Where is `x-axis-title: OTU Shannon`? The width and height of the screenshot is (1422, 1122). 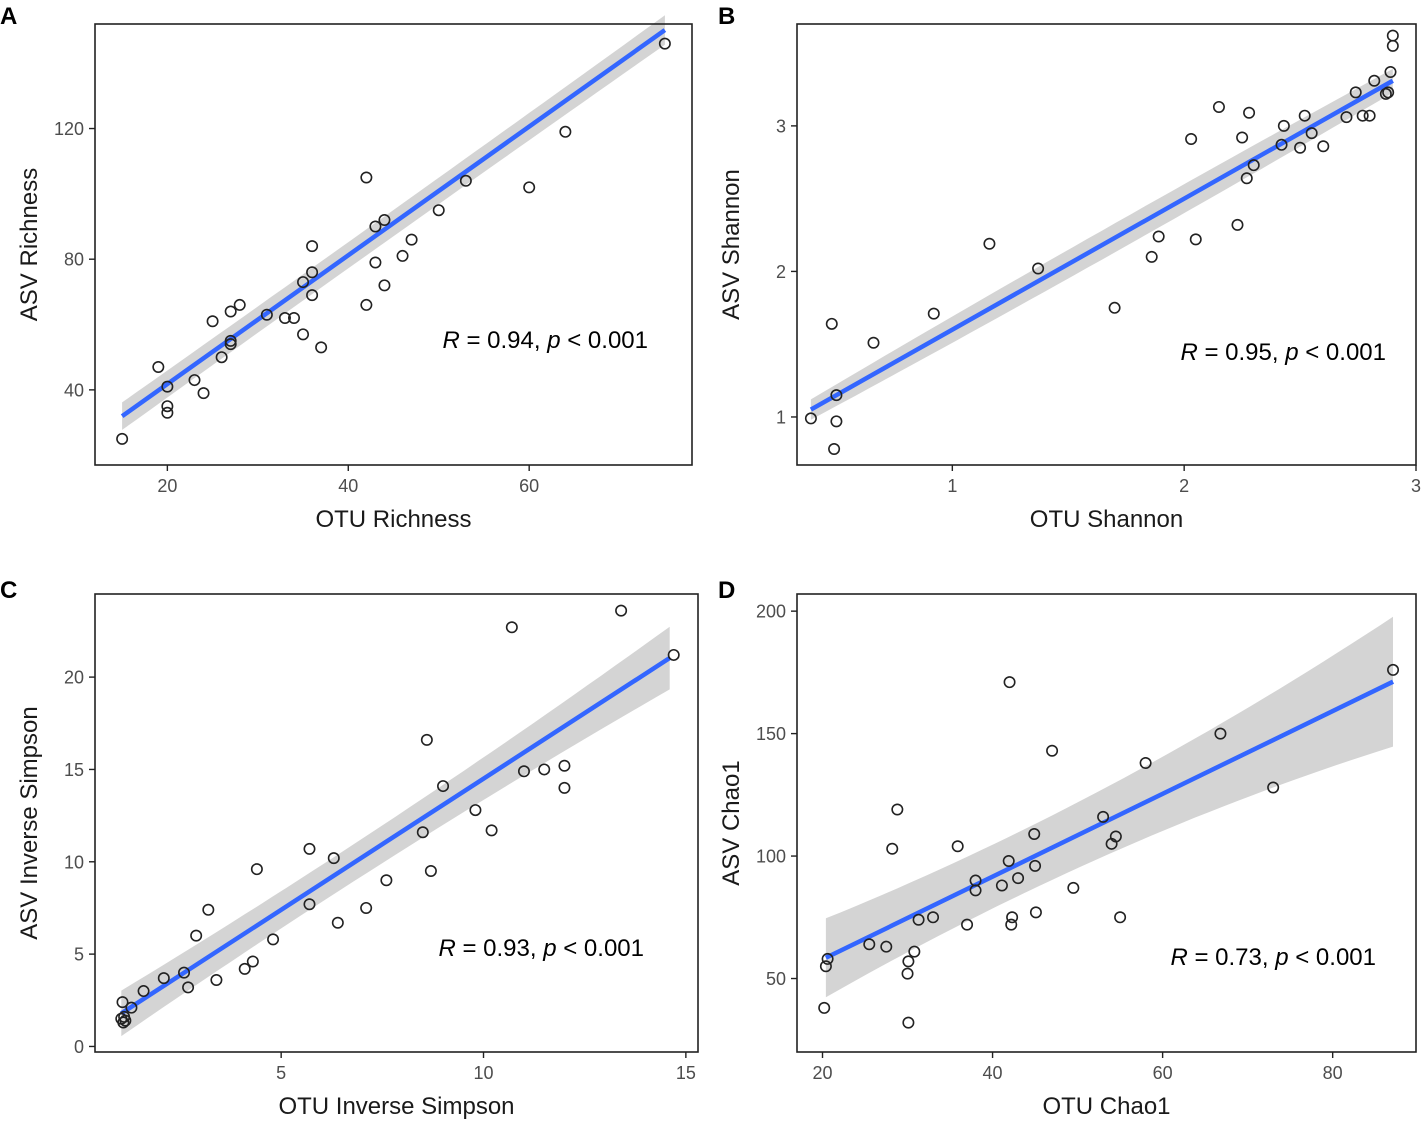 x-axis-title: OTU Shannon is located at coordinates (1106, 519).